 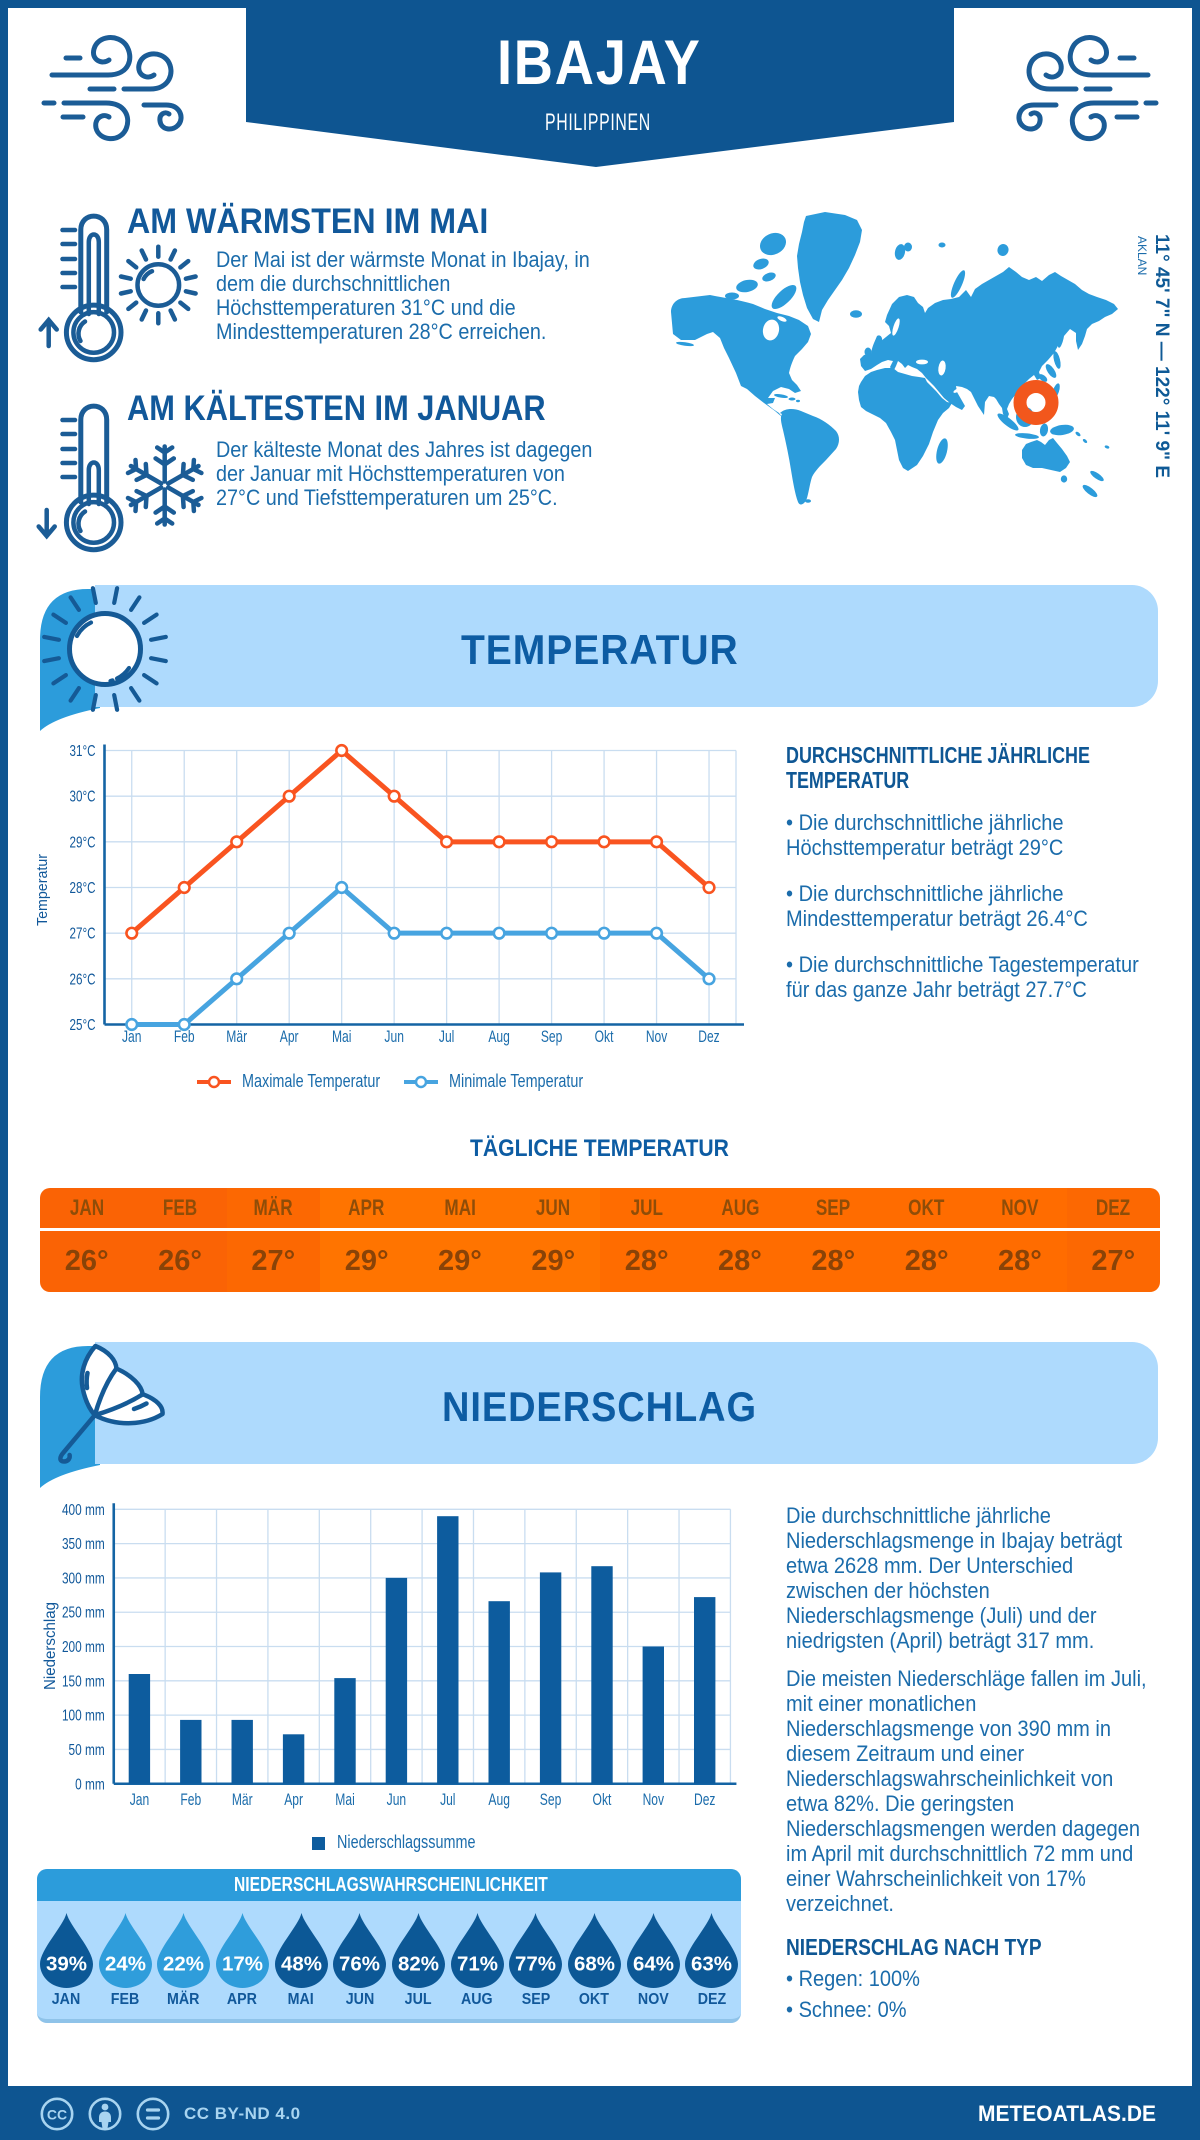 I want to click on svg-text: 25°C, so click(x=83, y=1025).